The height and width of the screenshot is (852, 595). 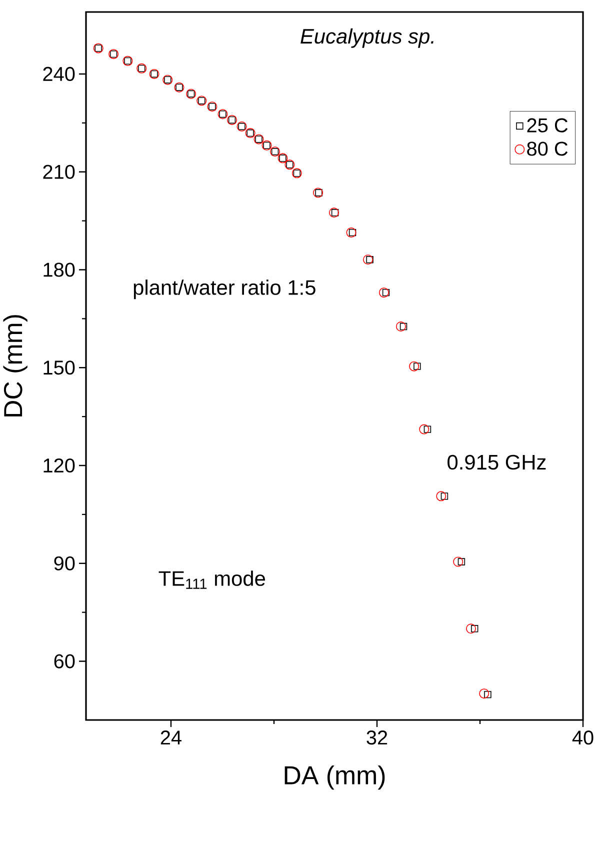 What do you see at coordinates (59, 74) in the screenshot?
I see `y-tick-label: 240` at bounding box center [59, 74].